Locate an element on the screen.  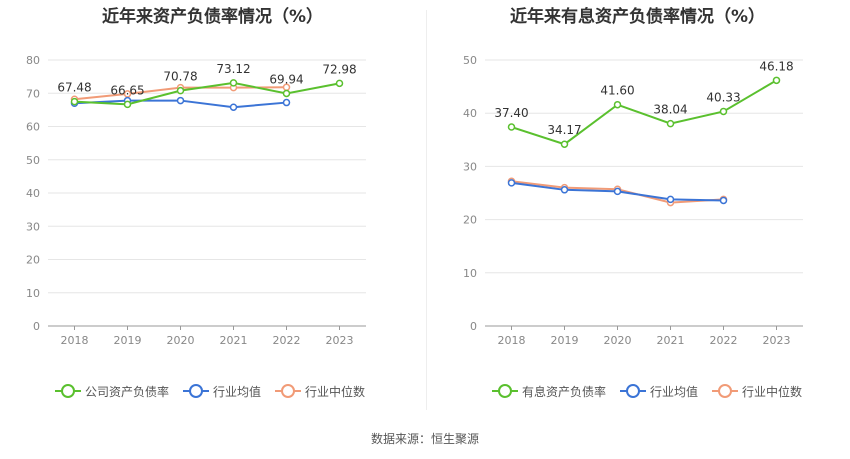
legend-item-company-ratio: 公司资产负债率 is located at coordinates (112, 391).